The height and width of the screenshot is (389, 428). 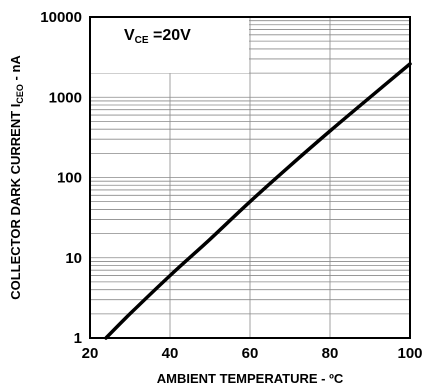 I want to click on x-tick-label: 20, so click(x=90, y=353).